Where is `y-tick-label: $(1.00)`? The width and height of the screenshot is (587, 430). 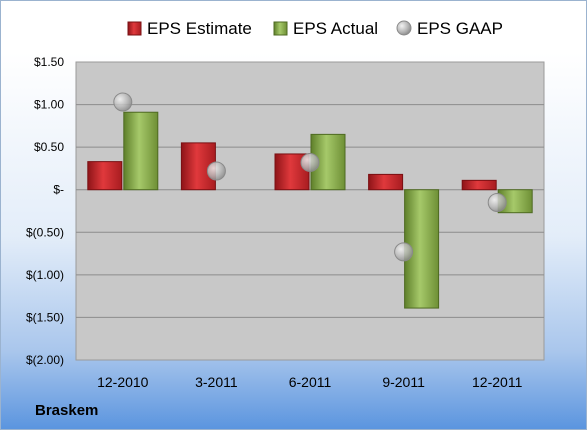 y-tick-label: $(1.00) is located at coordinates (45, 275).